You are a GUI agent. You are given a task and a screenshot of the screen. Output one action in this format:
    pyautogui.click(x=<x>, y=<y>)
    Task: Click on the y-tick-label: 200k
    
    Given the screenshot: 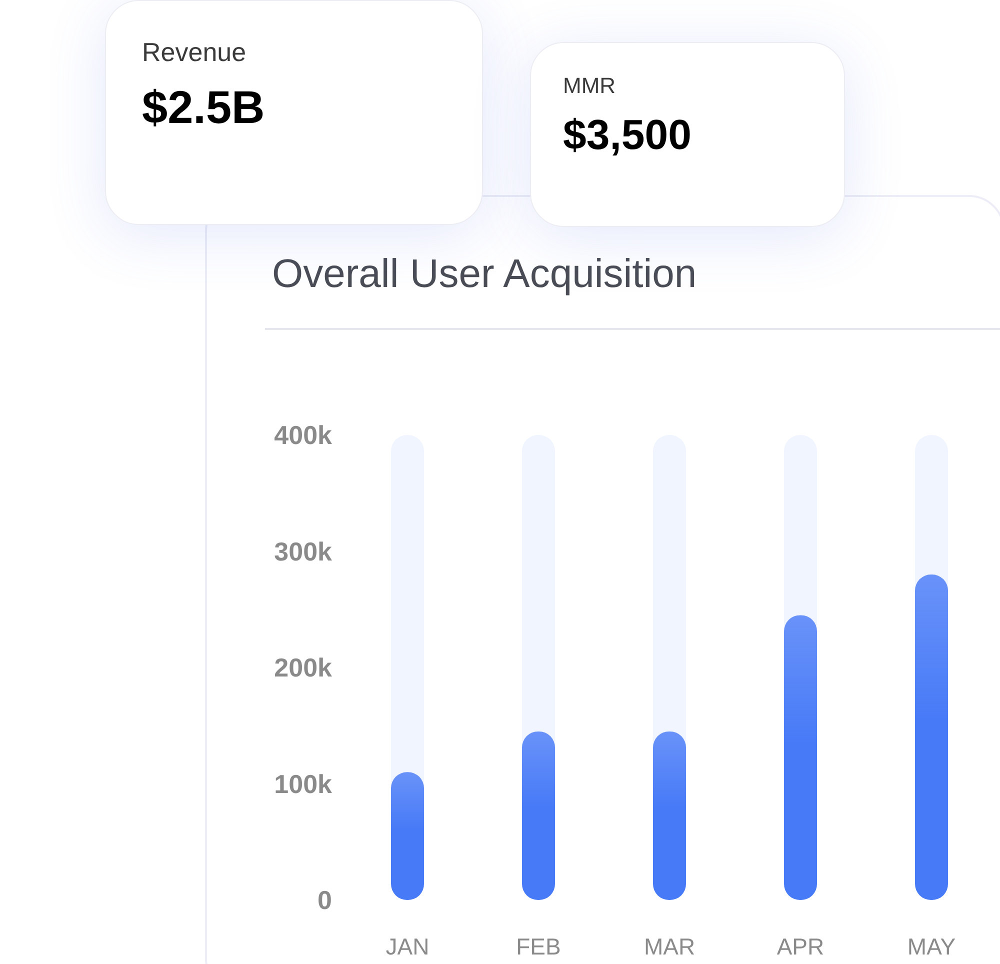 What is the action you would take?
    pyautogui.click(x=303, y=667)
    